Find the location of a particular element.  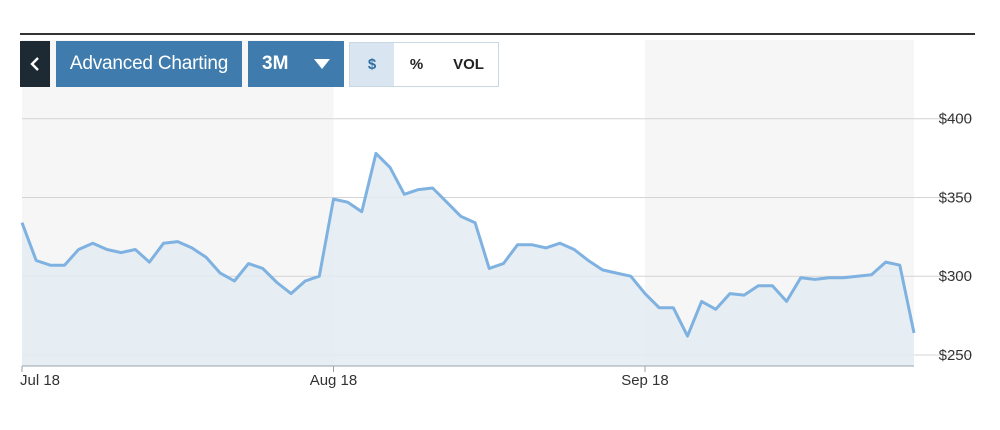

range-label: 3M is located at coordinates (275, 63).